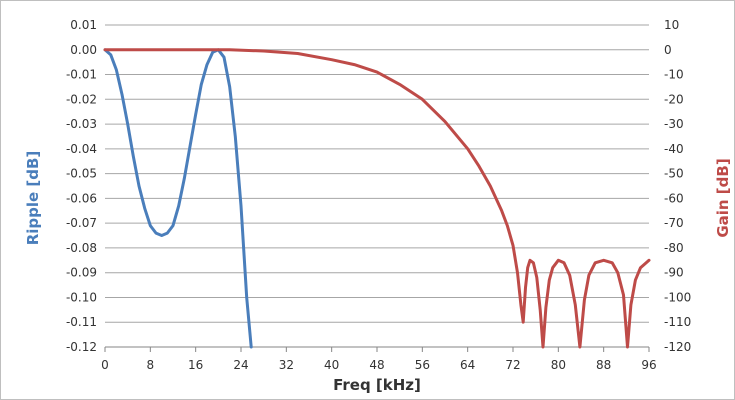 Image resolution: width=735 pixels, height=400 pixels. I want to click on x-tick-label: 40, so click(331, 365).